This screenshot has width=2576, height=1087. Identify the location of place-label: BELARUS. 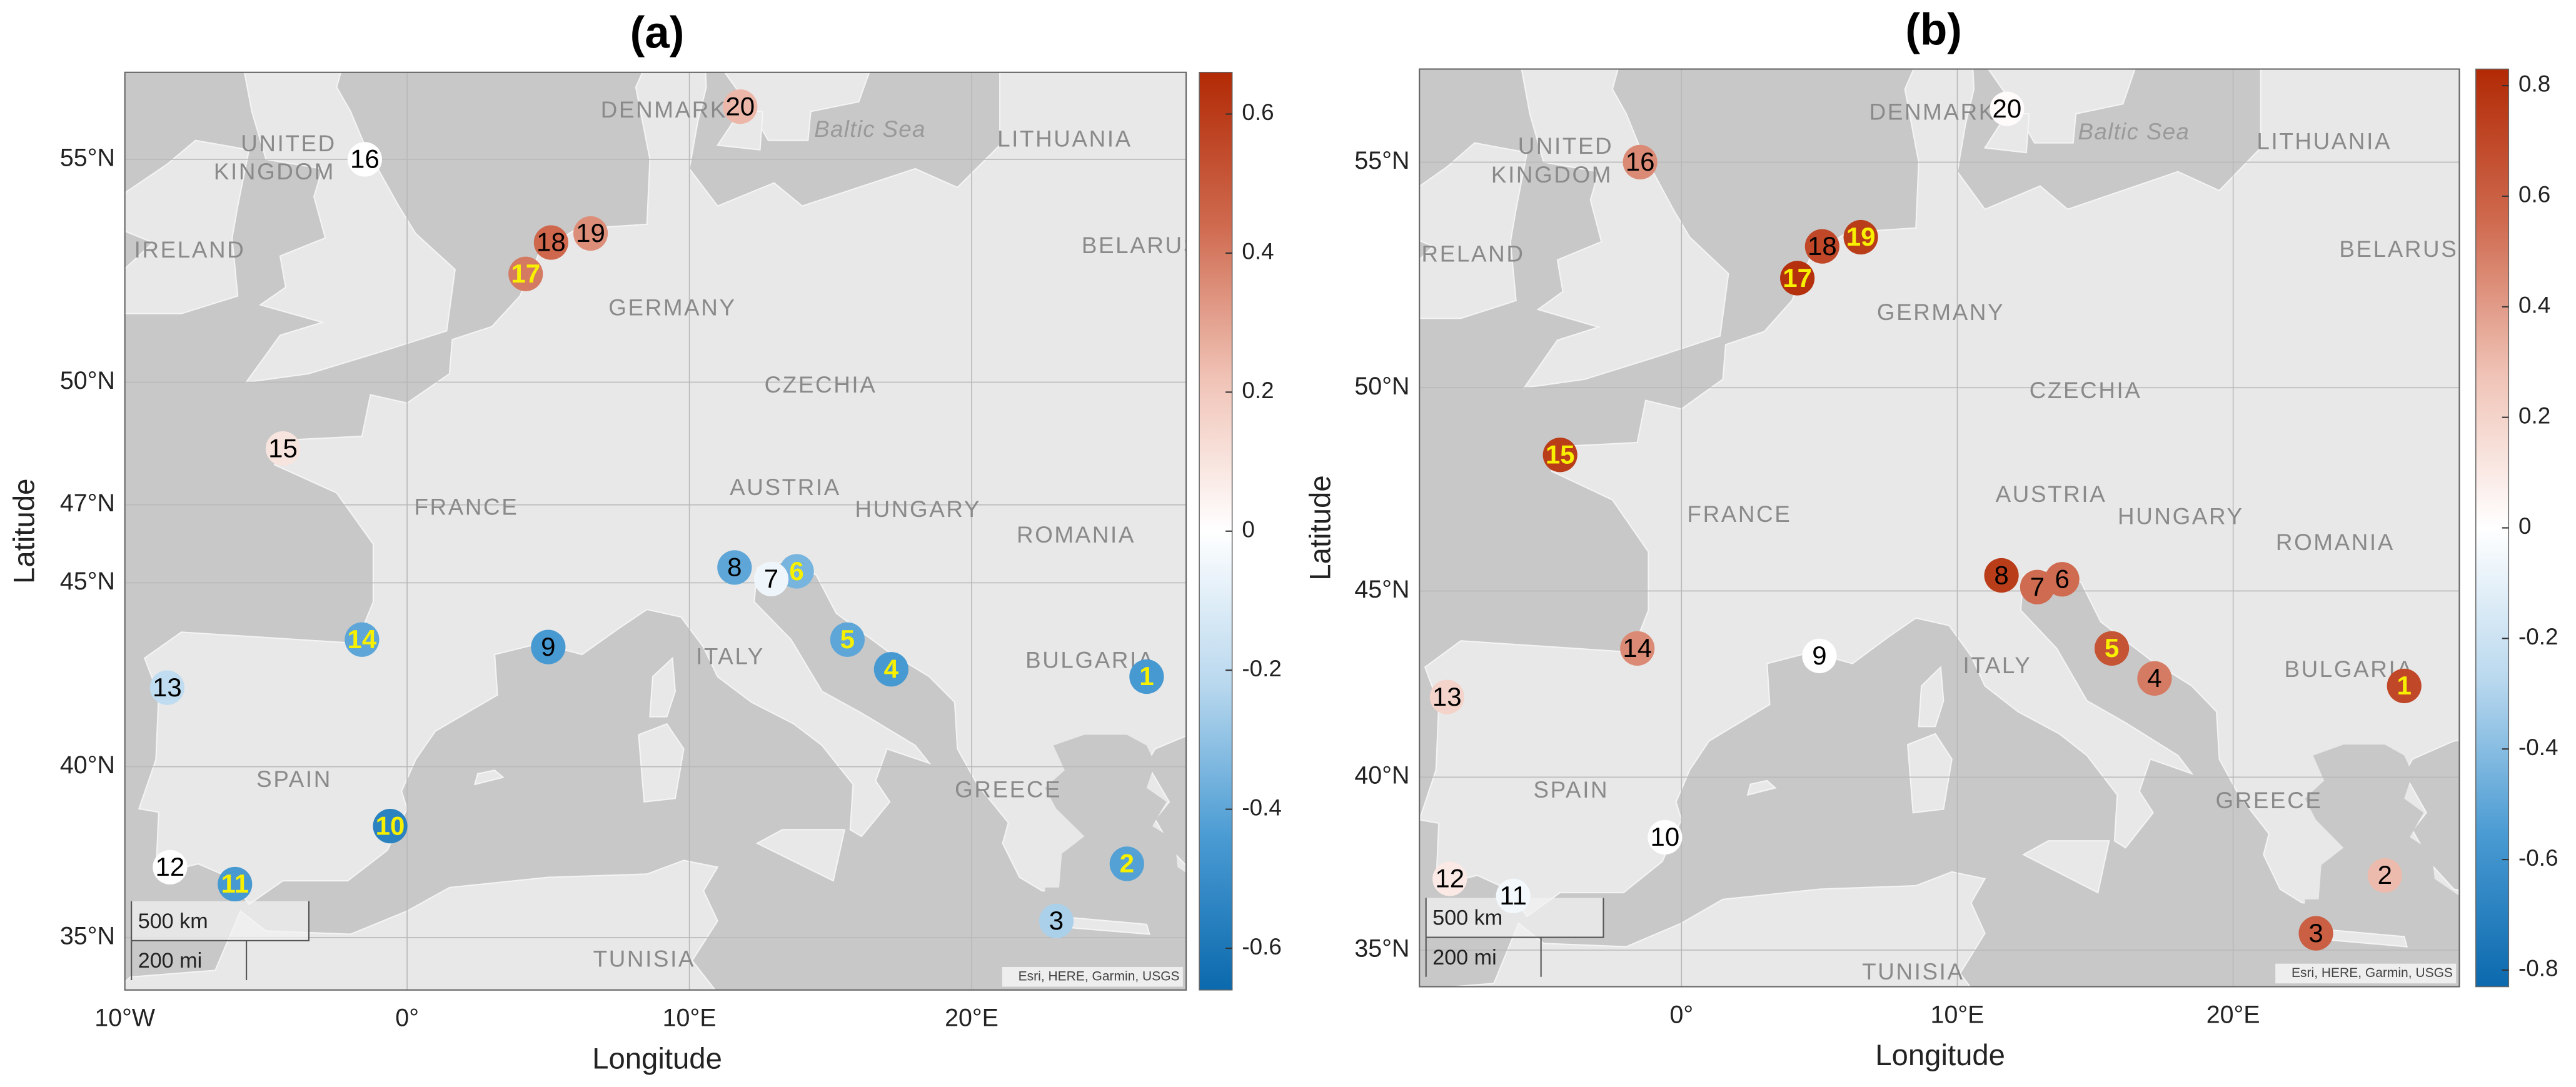
(1141, 245).